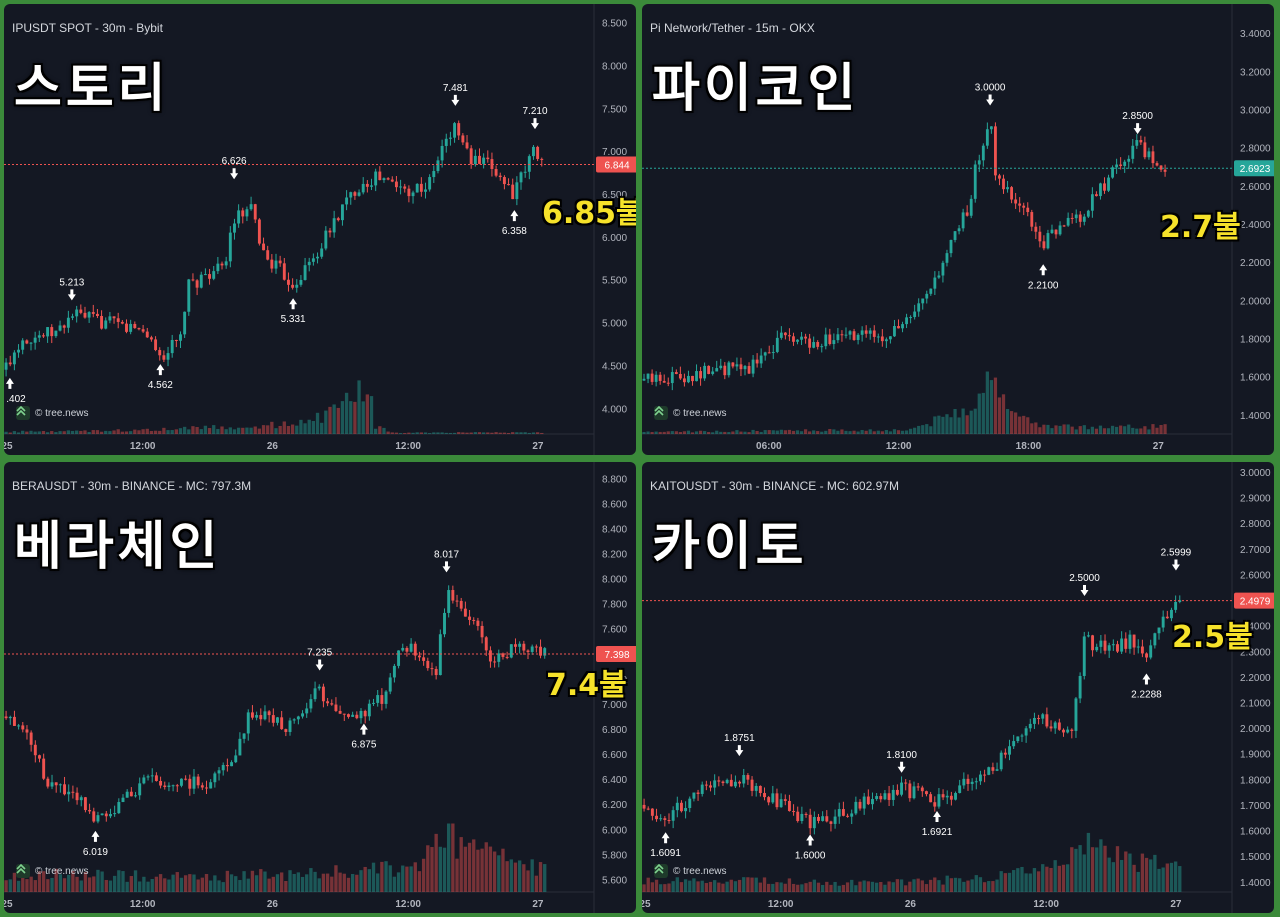 The width and height of the screenshot is (1280, 917). Describe the element at coordinates (118, 547) in the screenshot. I see `korean-title: 베라체인` at that location.